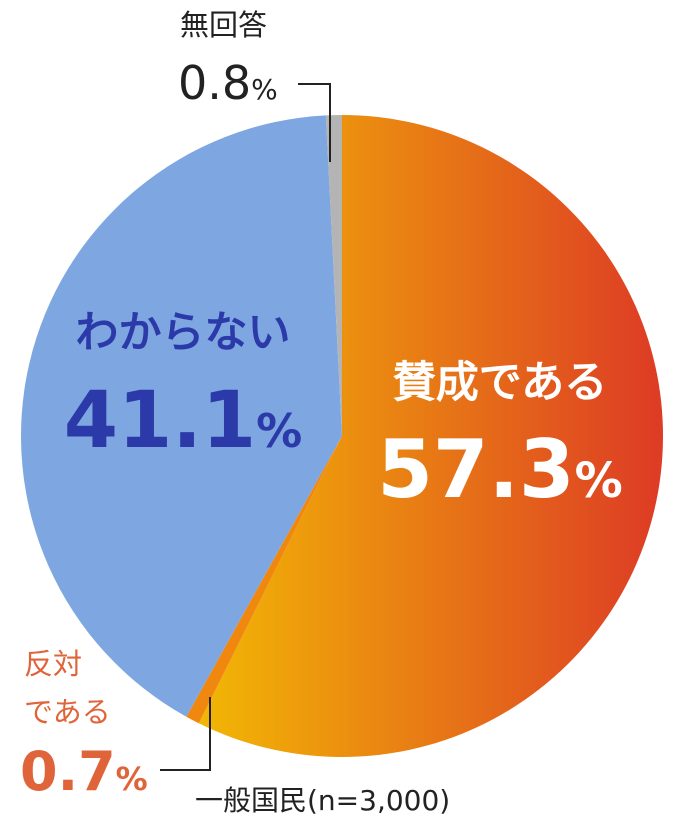  Describe the element at coordinates (183, 333) in the screenshot. I see `slice-label-dont-know: わからない` at that location.